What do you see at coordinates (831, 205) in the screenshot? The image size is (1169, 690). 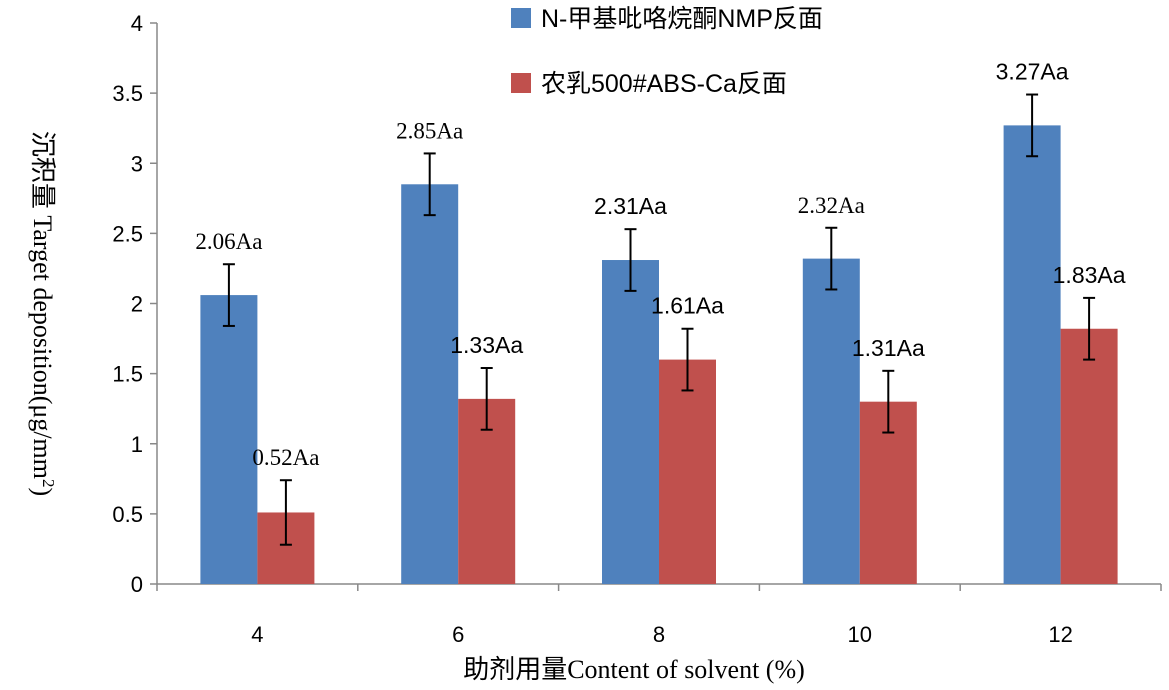 I see `data-label: 2.32Aa` at bounding box center [831, 205].